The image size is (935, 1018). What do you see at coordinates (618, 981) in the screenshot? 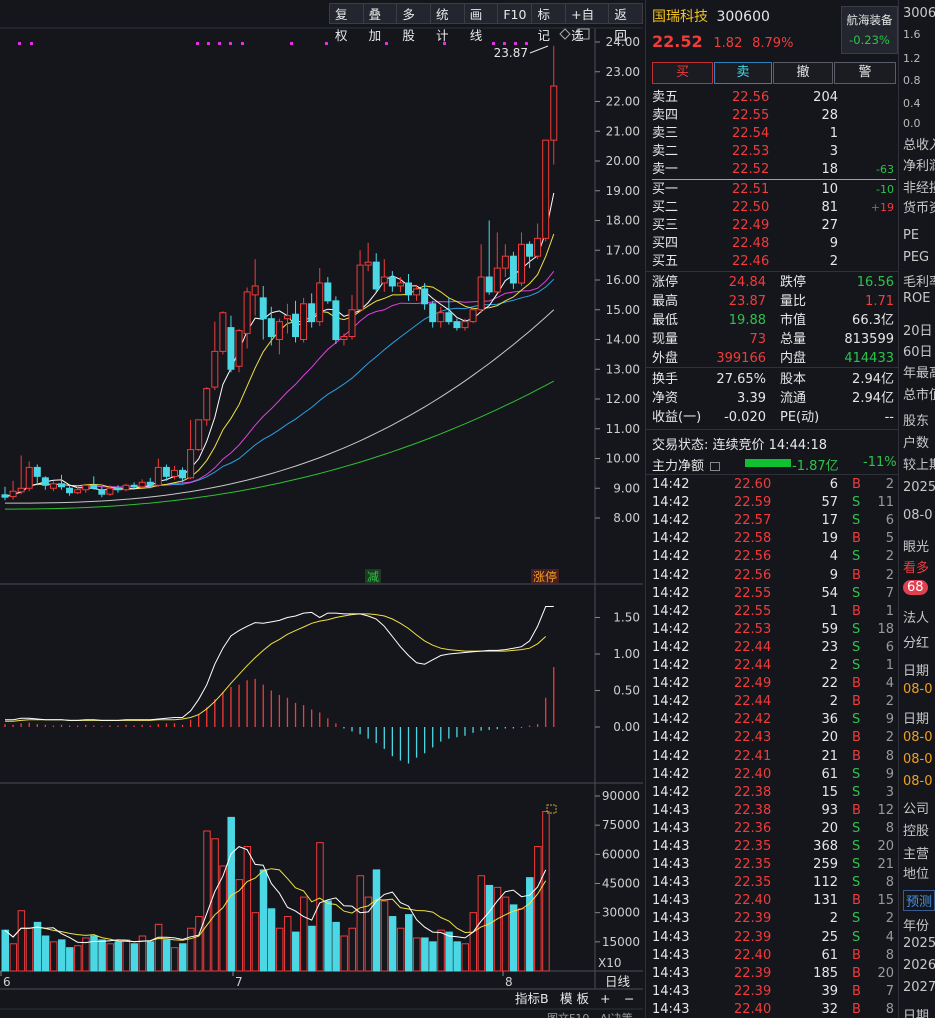
I see `period-label: 日线` at bounding box center [618, 981].